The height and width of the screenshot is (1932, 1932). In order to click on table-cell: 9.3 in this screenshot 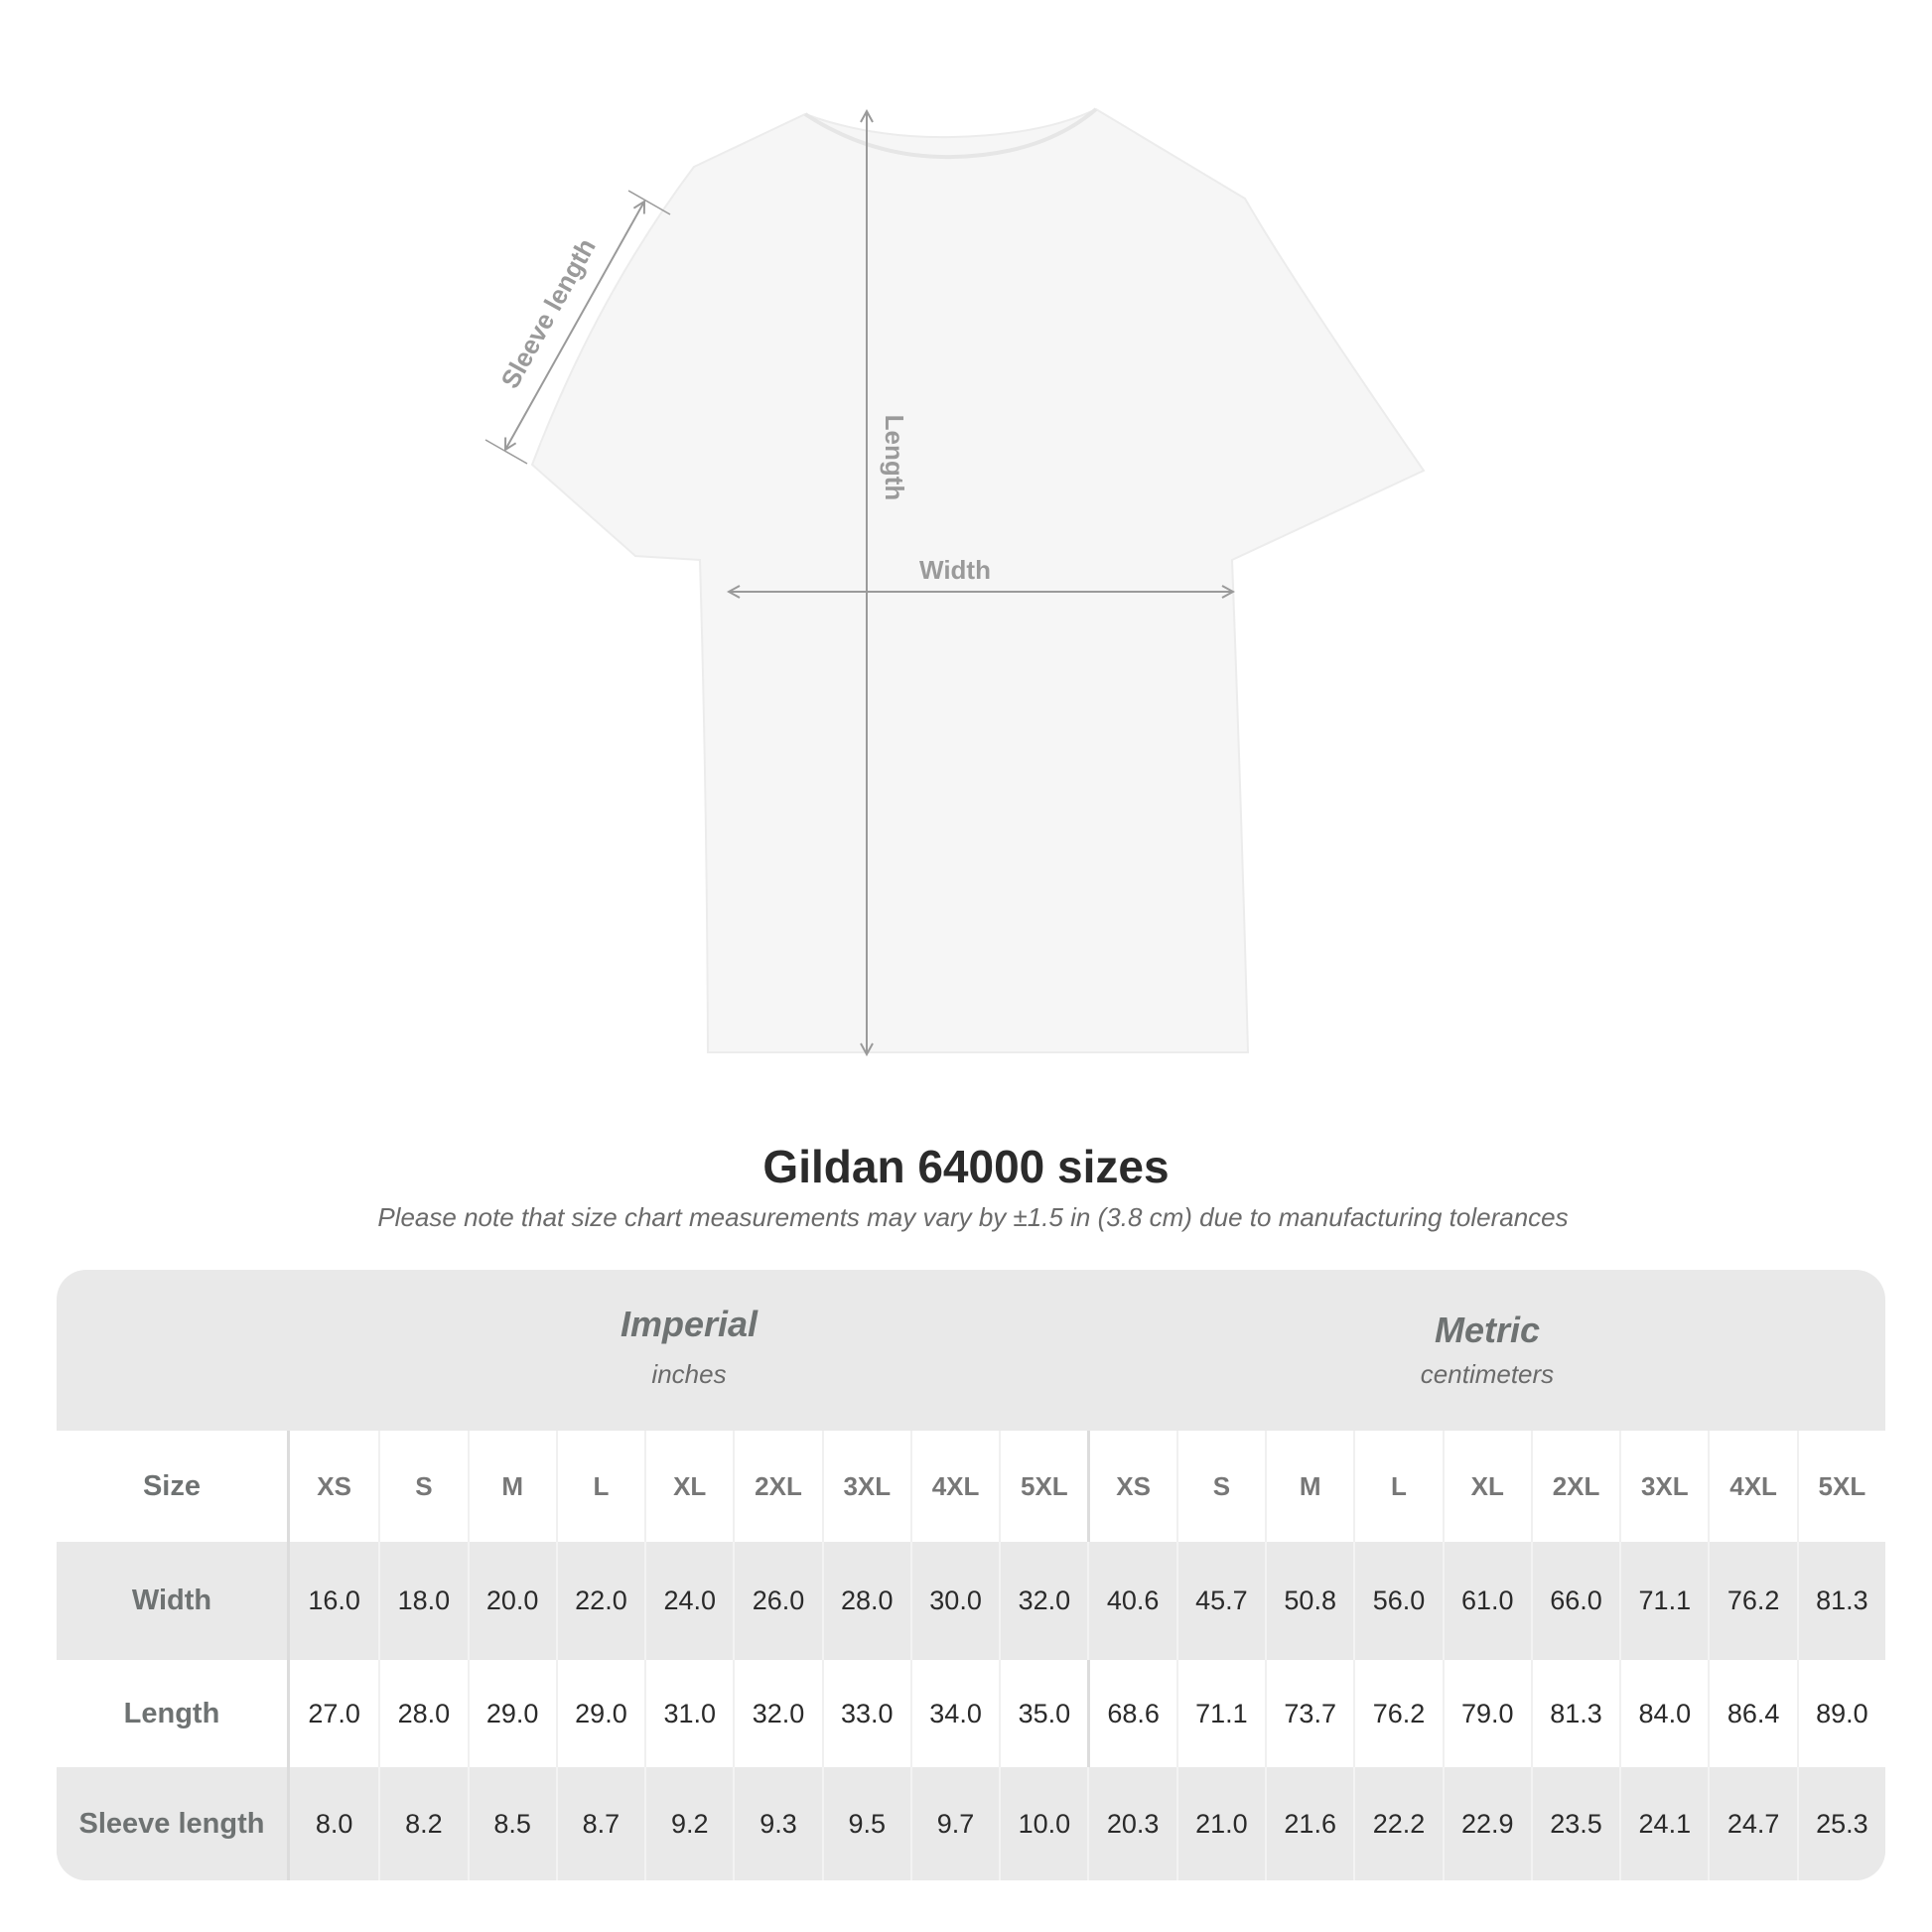, I will do `click(777, 1823)`.